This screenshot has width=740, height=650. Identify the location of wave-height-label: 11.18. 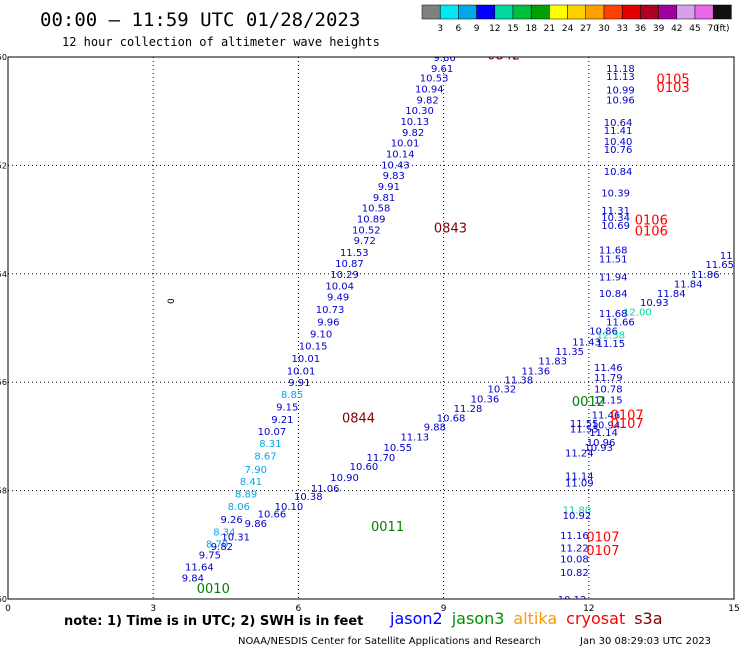
(620, 69).